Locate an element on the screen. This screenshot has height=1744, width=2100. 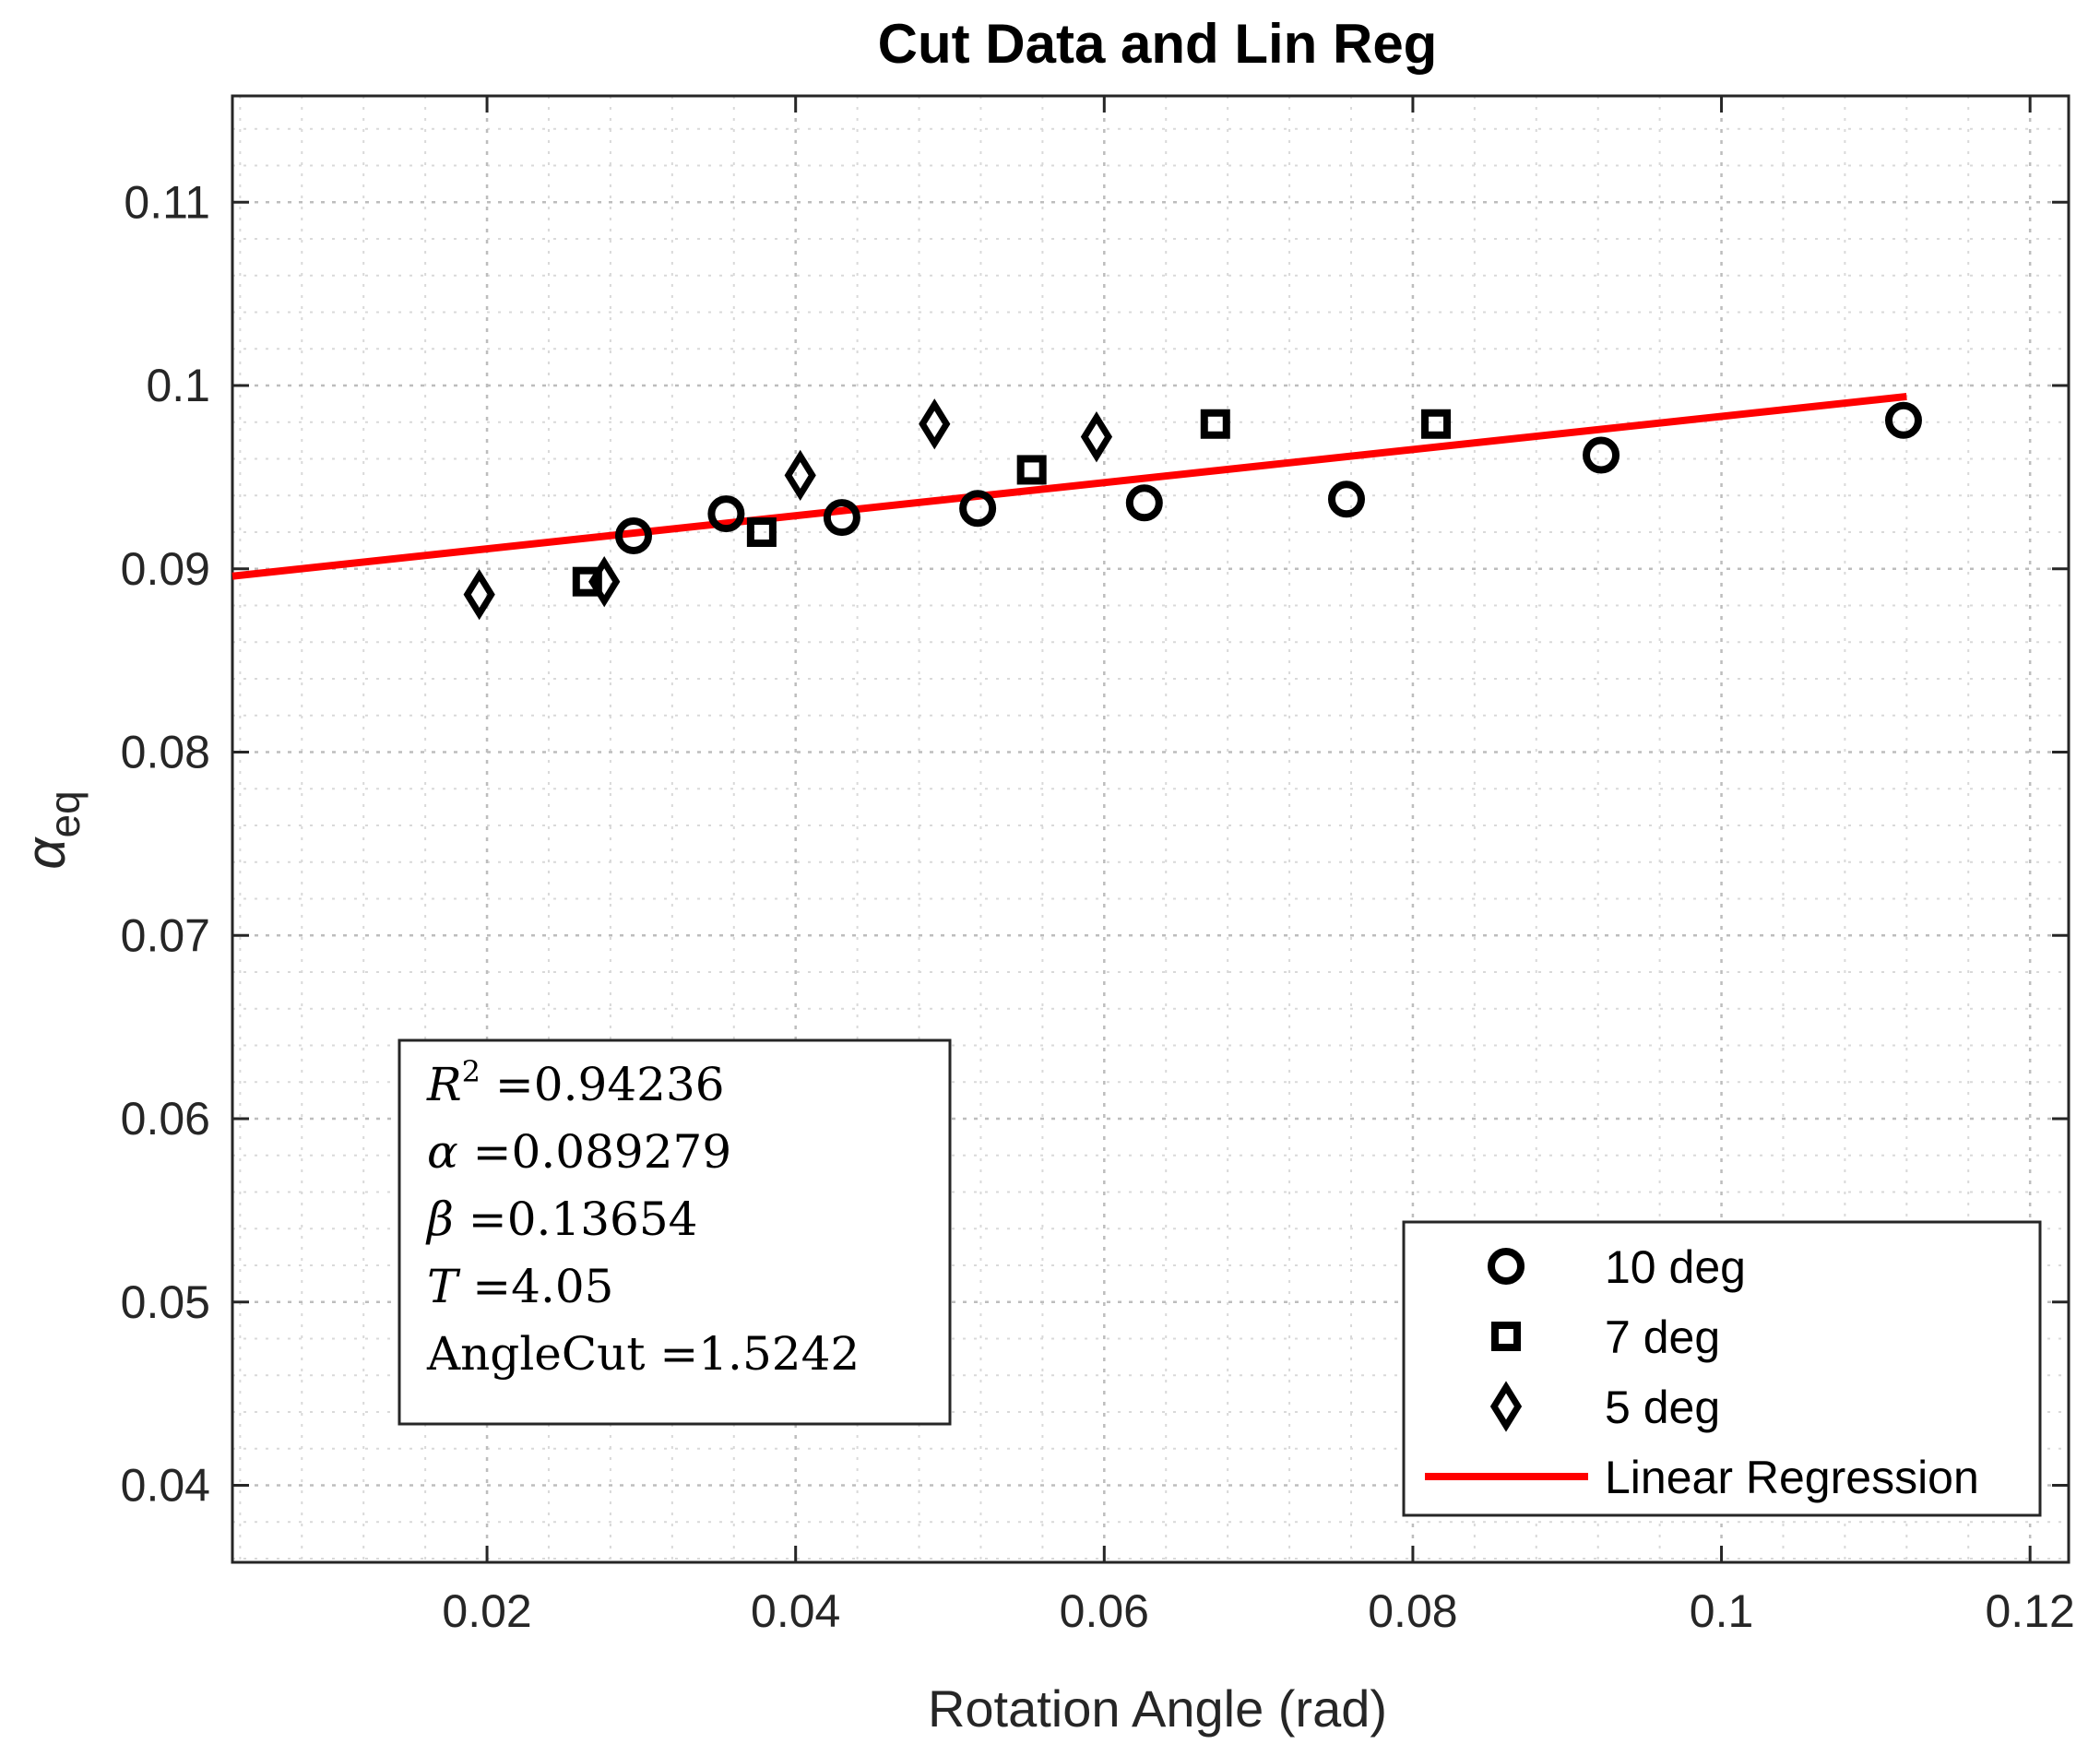
legend: 10 deg 7 deg 5 deg Linear Regression is located at coordinates (1722, 1368).